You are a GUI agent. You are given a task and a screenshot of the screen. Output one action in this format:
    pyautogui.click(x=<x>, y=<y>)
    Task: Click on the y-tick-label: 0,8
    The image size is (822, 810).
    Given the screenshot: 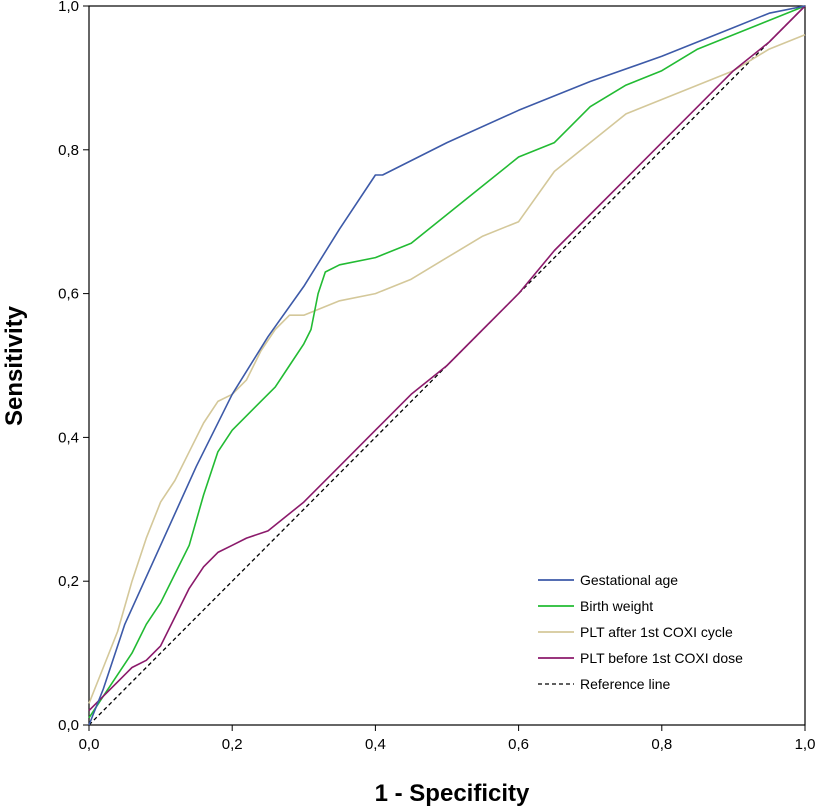 What is the action you would take?
    pyautogui.click(x=68, y=150)
    